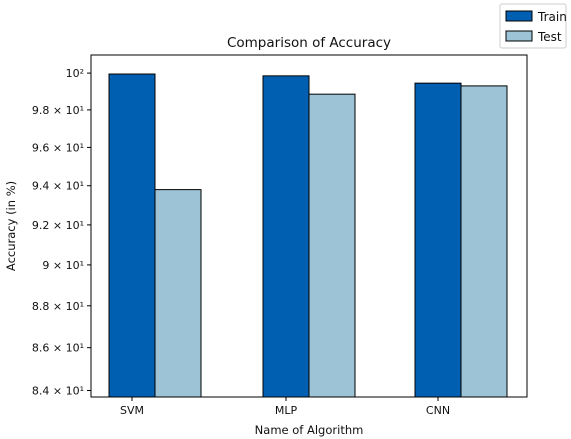 The width and height of the screenshot is (571, 439). What do you see at coordinates (63, 265) in the screenshot?
I see `y-tick-label: 9 × 10¹` at bounding box center [63, 265].